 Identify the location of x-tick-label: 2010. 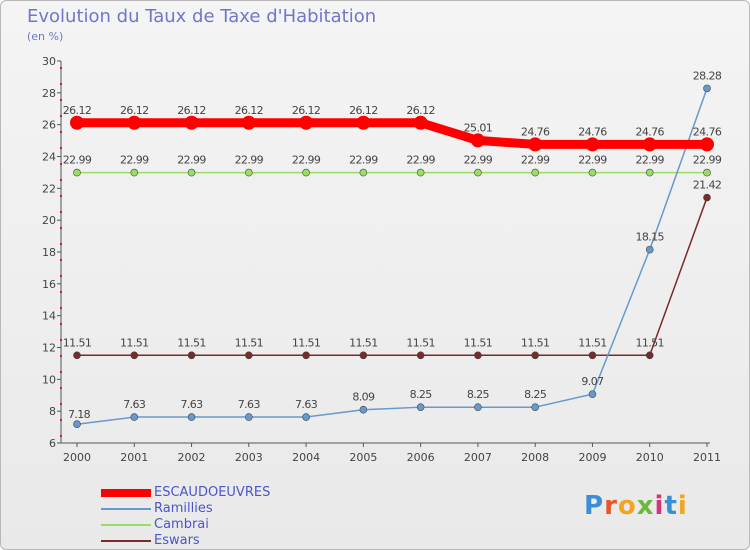
(650, 457).